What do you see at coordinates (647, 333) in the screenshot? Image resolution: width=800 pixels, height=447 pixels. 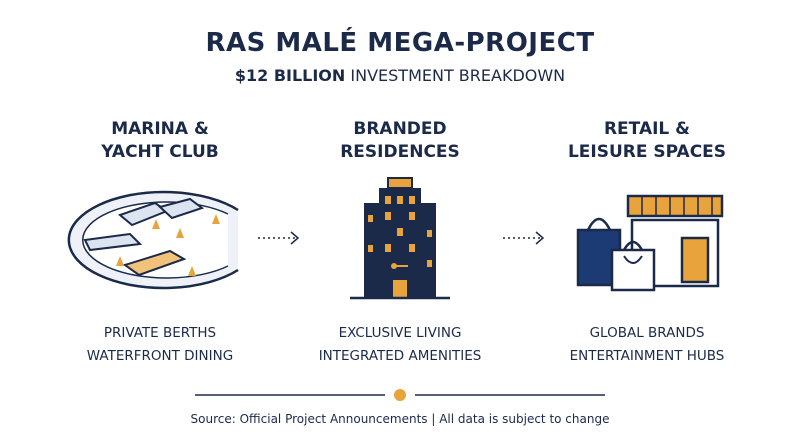 I see `feature: GLOBAL BRANDS` at bounding box center [647, 333].